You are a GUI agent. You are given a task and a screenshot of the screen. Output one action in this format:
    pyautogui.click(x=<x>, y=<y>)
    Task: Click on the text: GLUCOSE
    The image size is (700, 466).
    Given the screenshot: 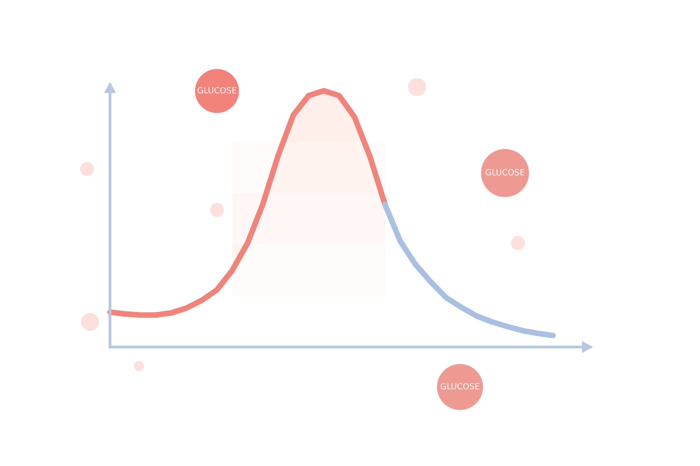 What is the action you would take?
    pyautogui.click(x=460, y=386)
    